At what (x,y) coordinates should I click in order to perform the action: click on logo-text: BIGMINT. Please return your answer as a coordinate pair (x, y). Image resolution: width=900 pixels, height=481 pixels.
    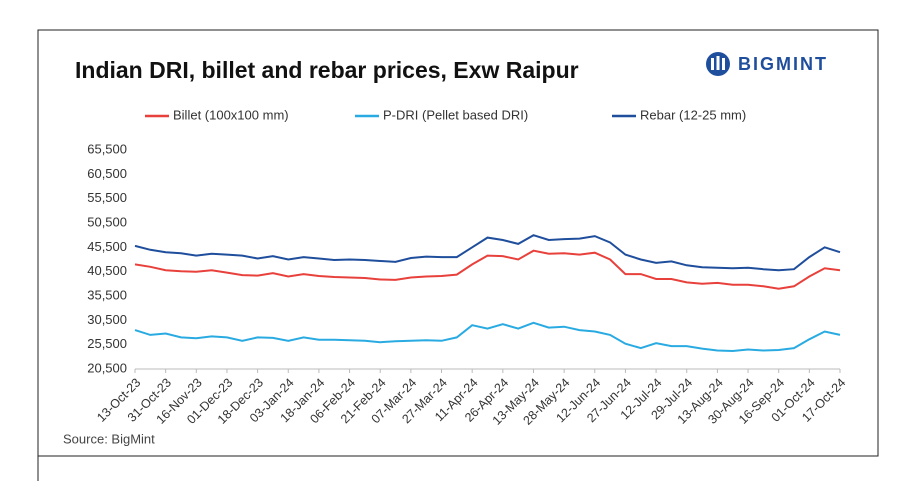
    Looking at the image, I should click on (783, 64).